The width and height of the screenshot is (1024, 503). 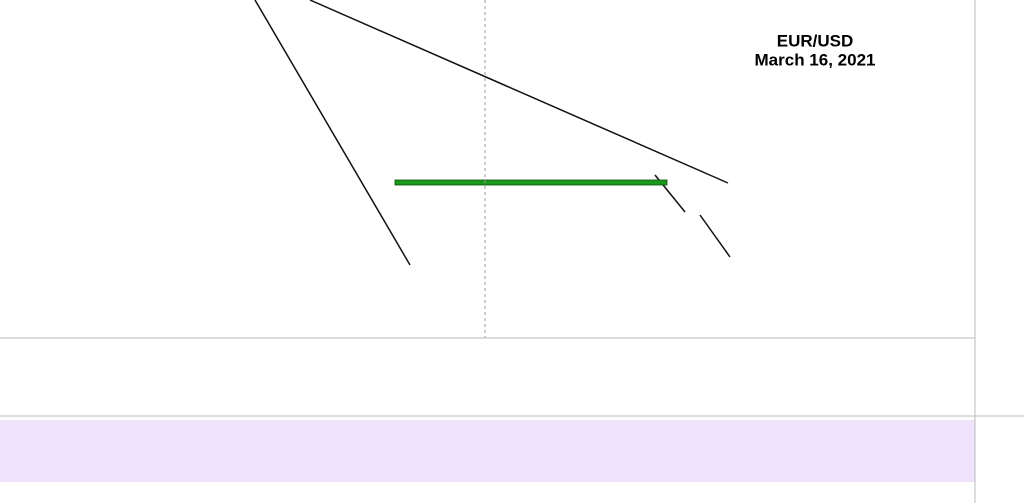 What do you see at coordinates (815, 59) in the screenshot?
I see `chart-subtitle: March 16, 2021` at bounding box center [815, 59].